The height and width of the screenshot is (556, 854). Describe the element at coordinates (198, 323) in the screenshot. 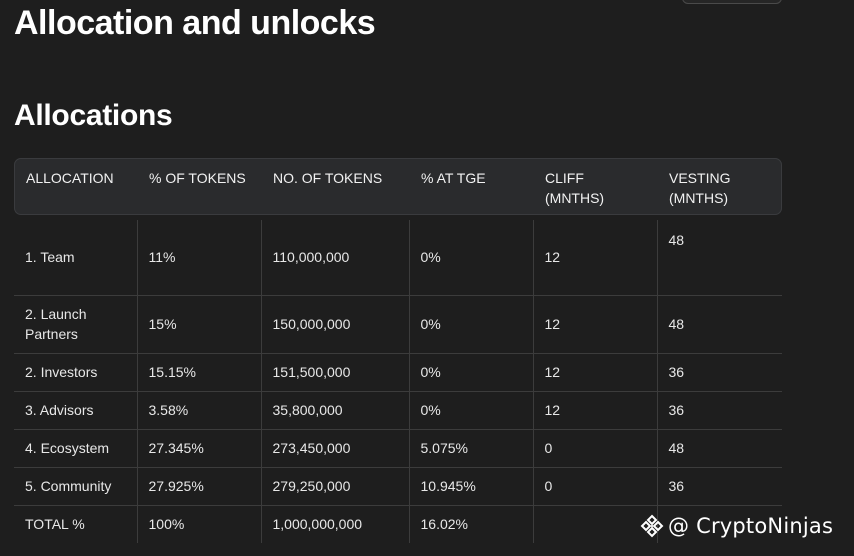

I see `cell-percent-tokens: 15%` at that location.